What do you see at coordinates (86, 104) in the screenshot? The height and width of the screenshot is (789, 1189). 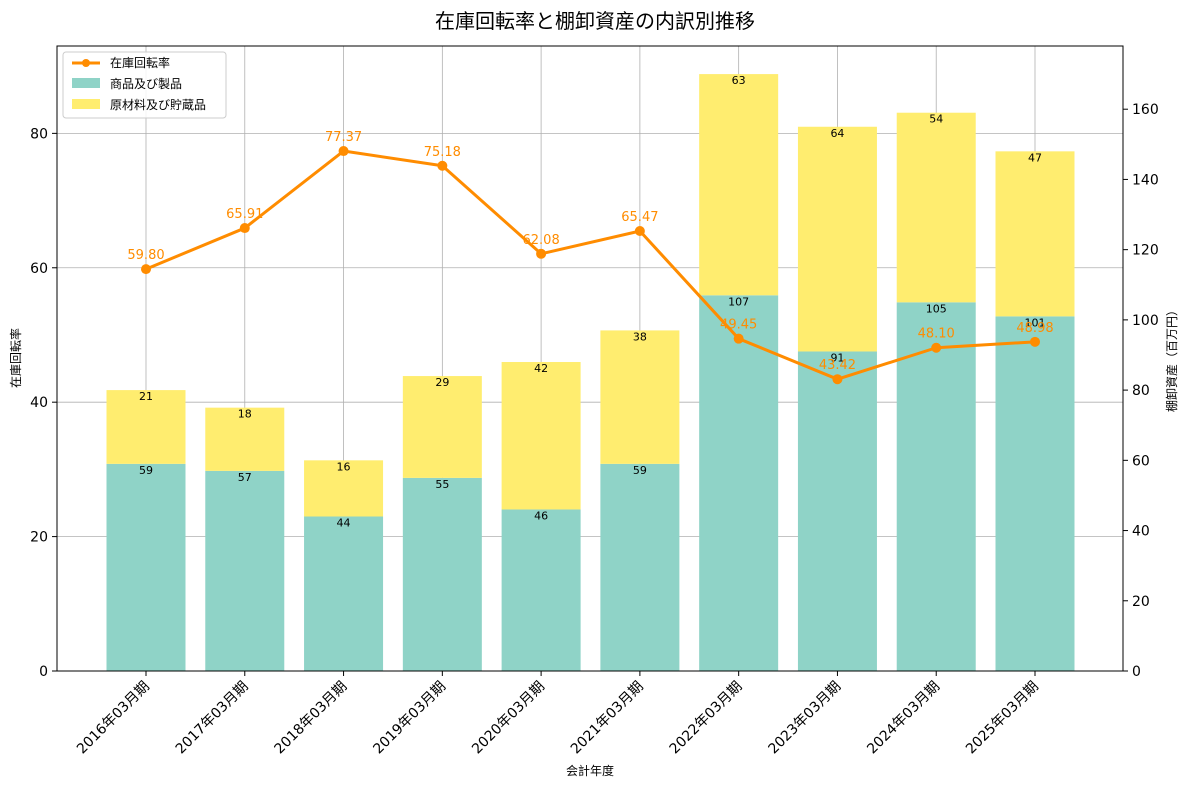 I see `legend-swatch-materials` at bounding box center [86, 104].